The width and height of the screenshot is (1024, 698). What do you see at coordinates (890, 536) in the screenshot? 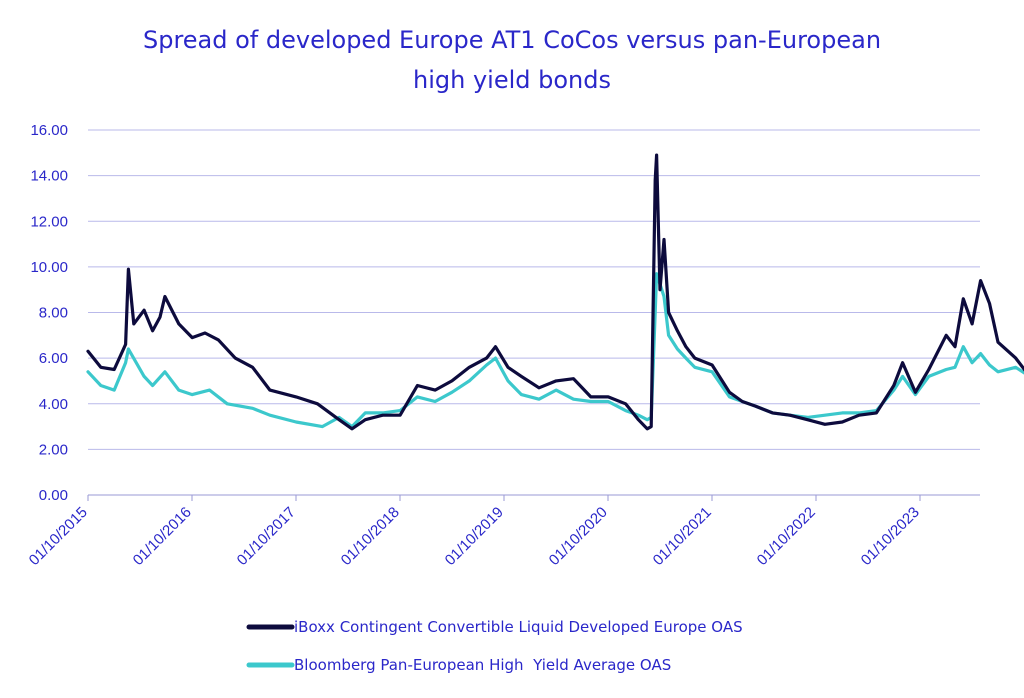
I see `x-tick-label: 01/10/2023` at bounding box center [890, 536].